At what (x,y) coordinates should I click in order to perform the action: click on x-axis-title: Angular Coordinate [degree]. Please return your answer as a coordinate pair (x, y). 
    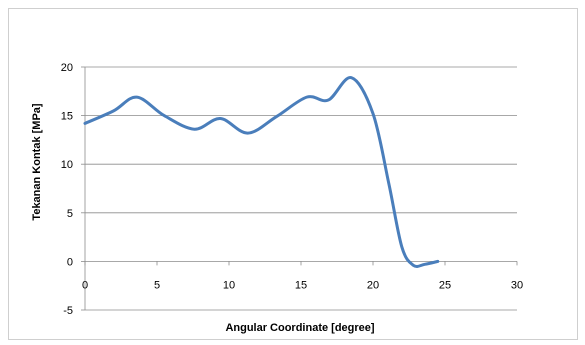
    Looking at the image, I should click on (299, 328).